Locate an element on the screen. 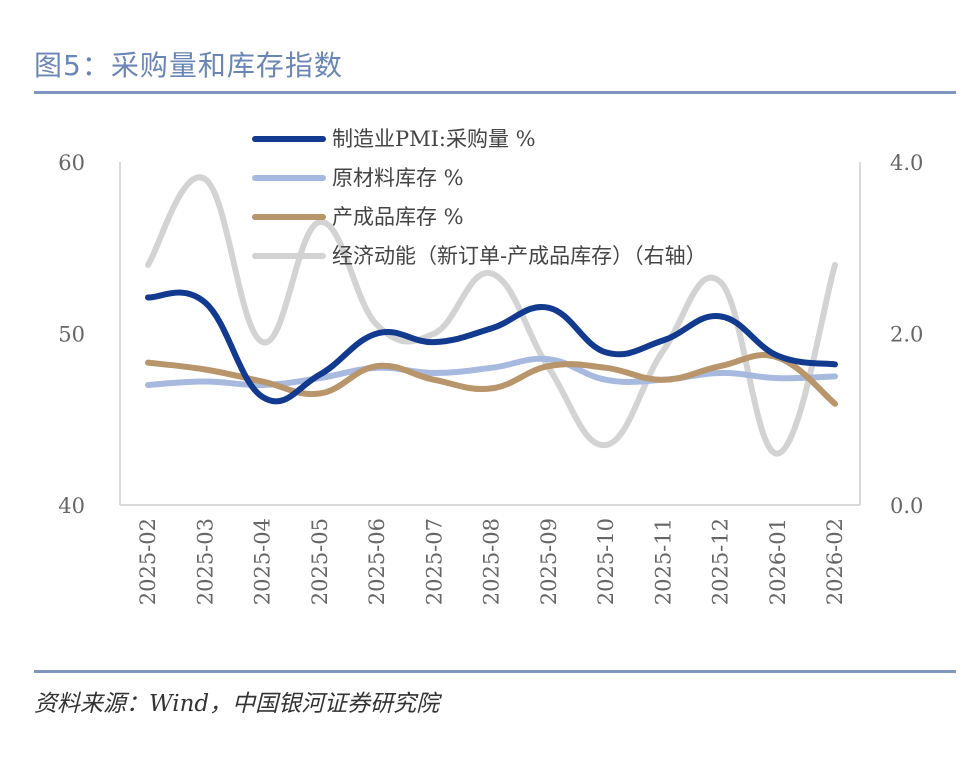 The image size is (975, 760). legend-label-2: 产成品库存 % is located at coordinates (398, 217).